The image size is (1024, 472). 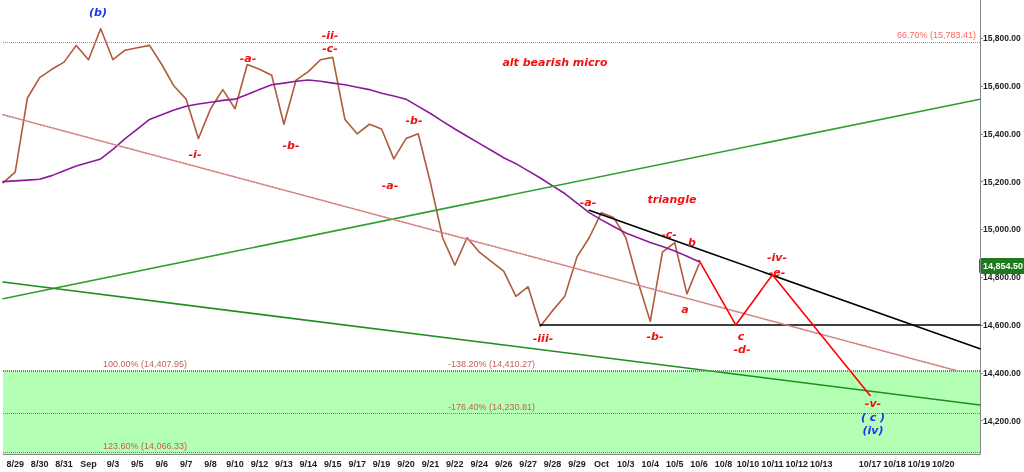 What do you see at coordinates (672, 199) in the screenshot?
I see `annotation: triangle` at bounding box center [672, 199].